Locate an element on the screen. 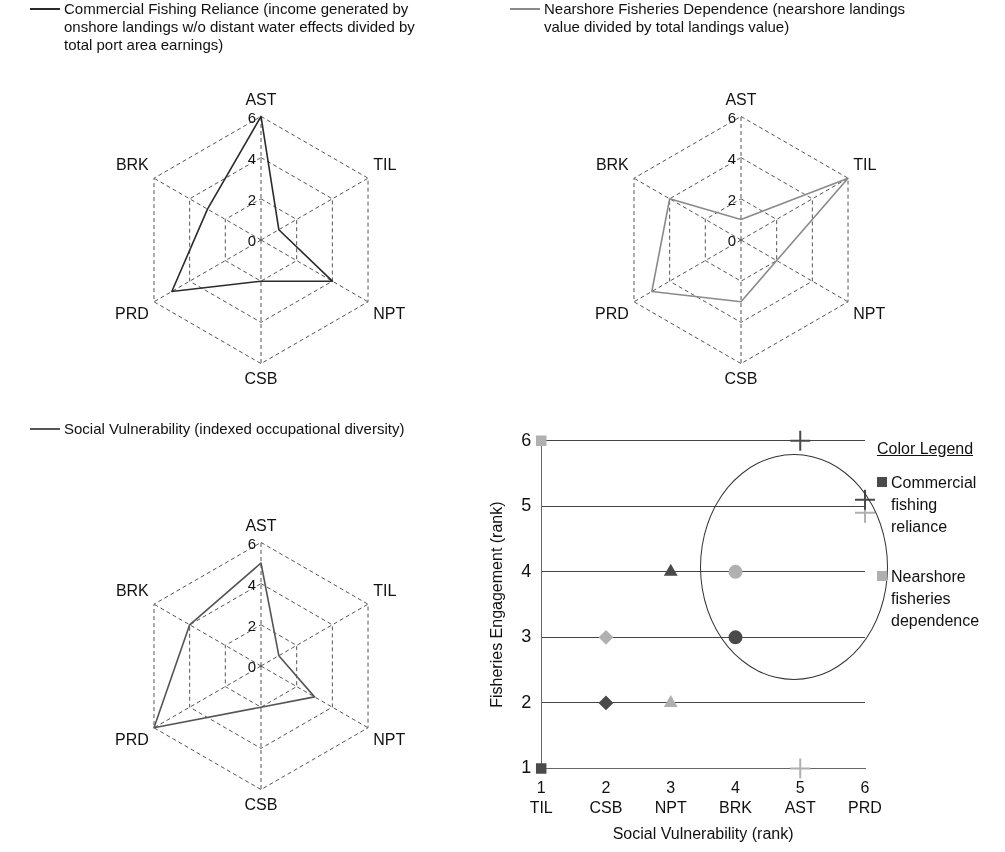  legend-label: Social Vulnerability (indexed occupational diversity) is located at coordinates (234, 429).